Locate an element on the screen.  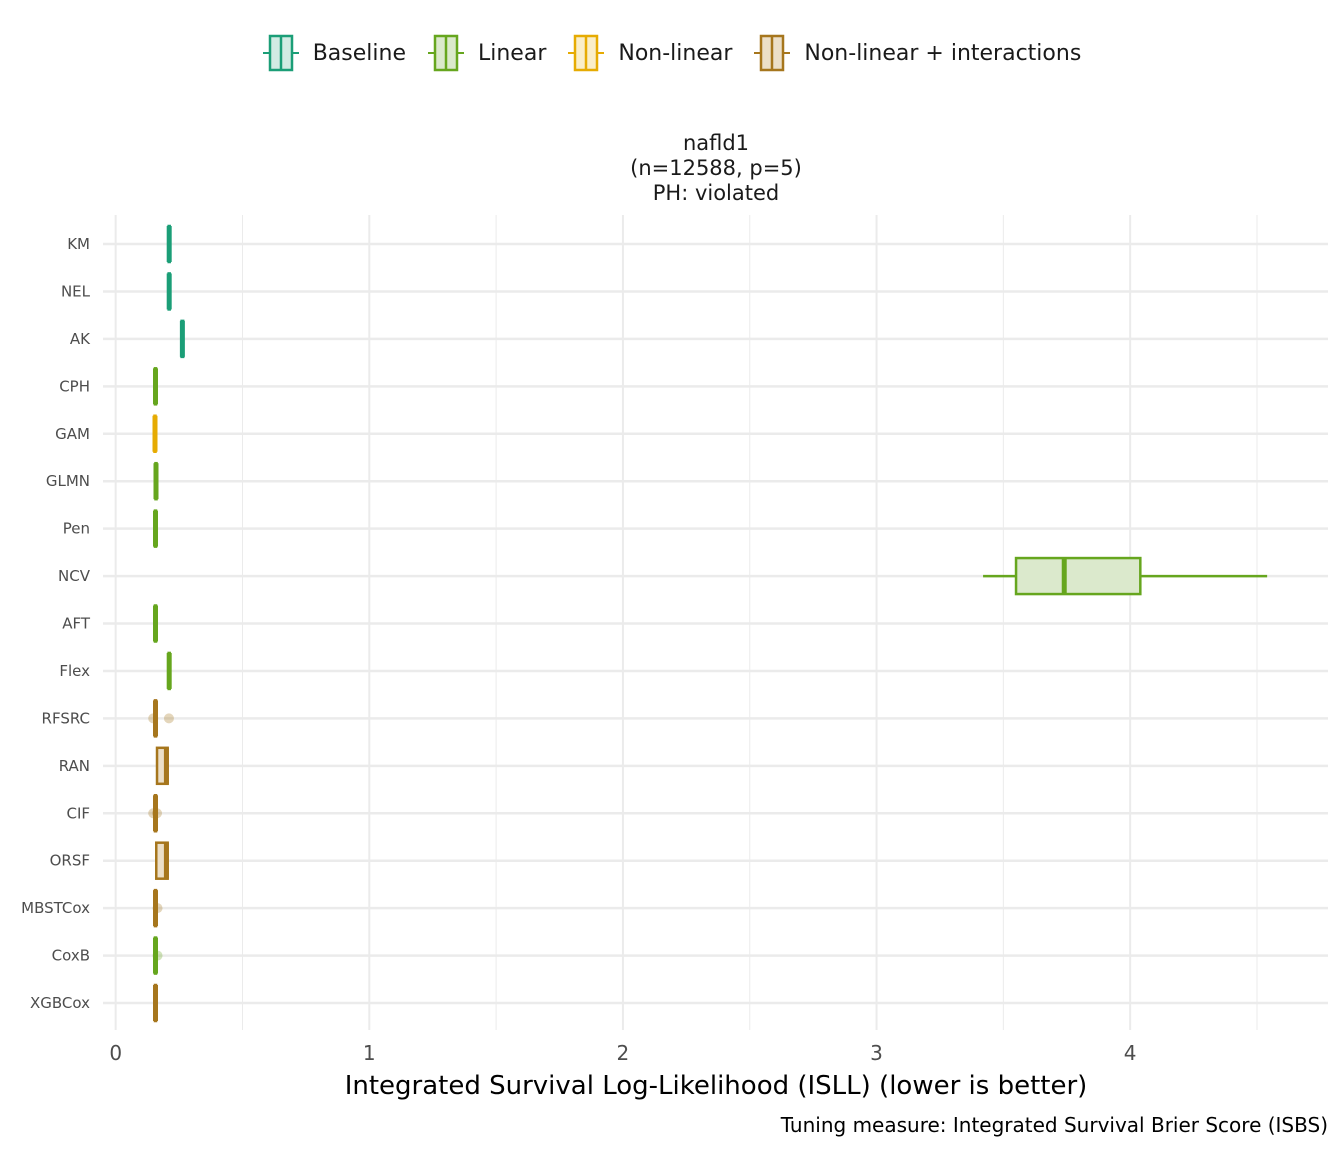
y-tick-label-ran: RAN is located at coordinates (74, 766).